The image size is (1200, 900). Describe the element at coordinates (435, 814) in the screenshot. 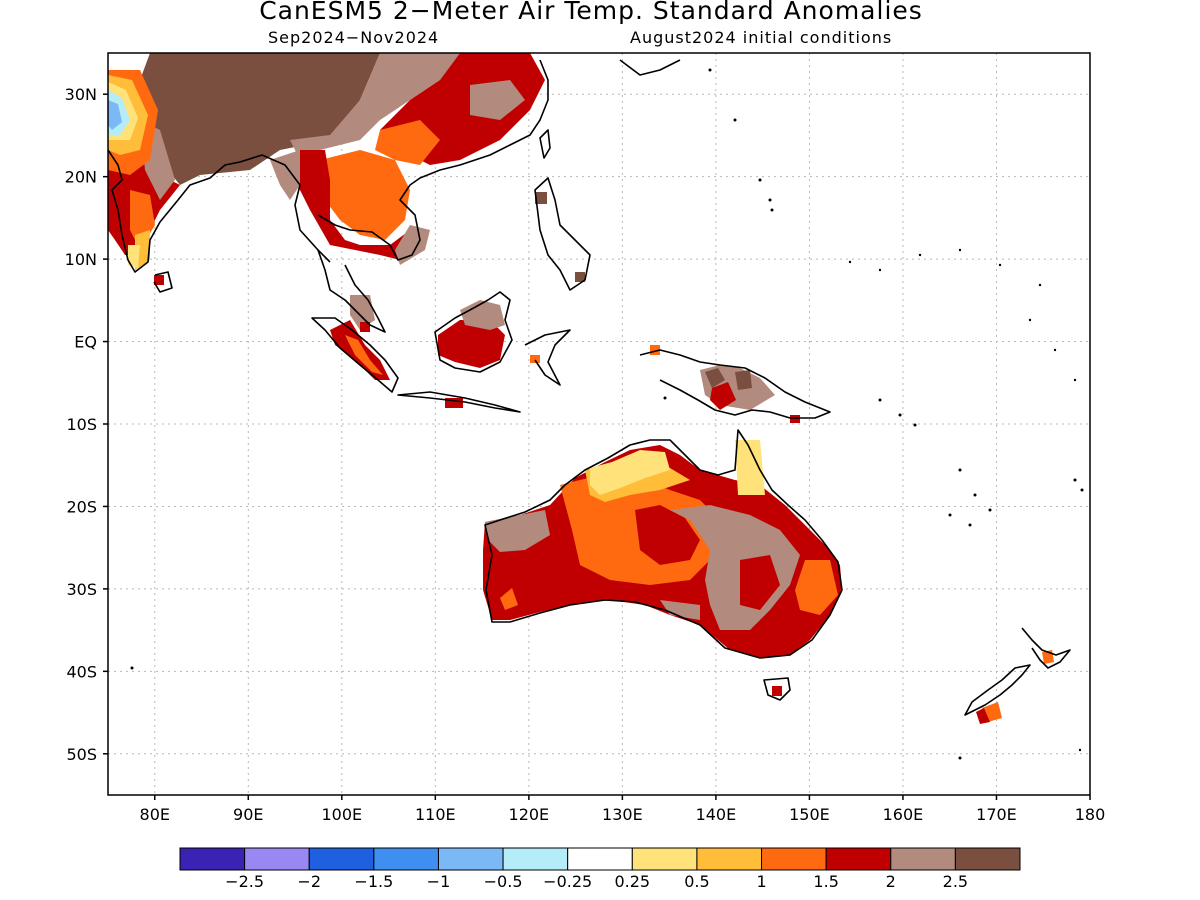

I see `lon-label: 110E` at that location.